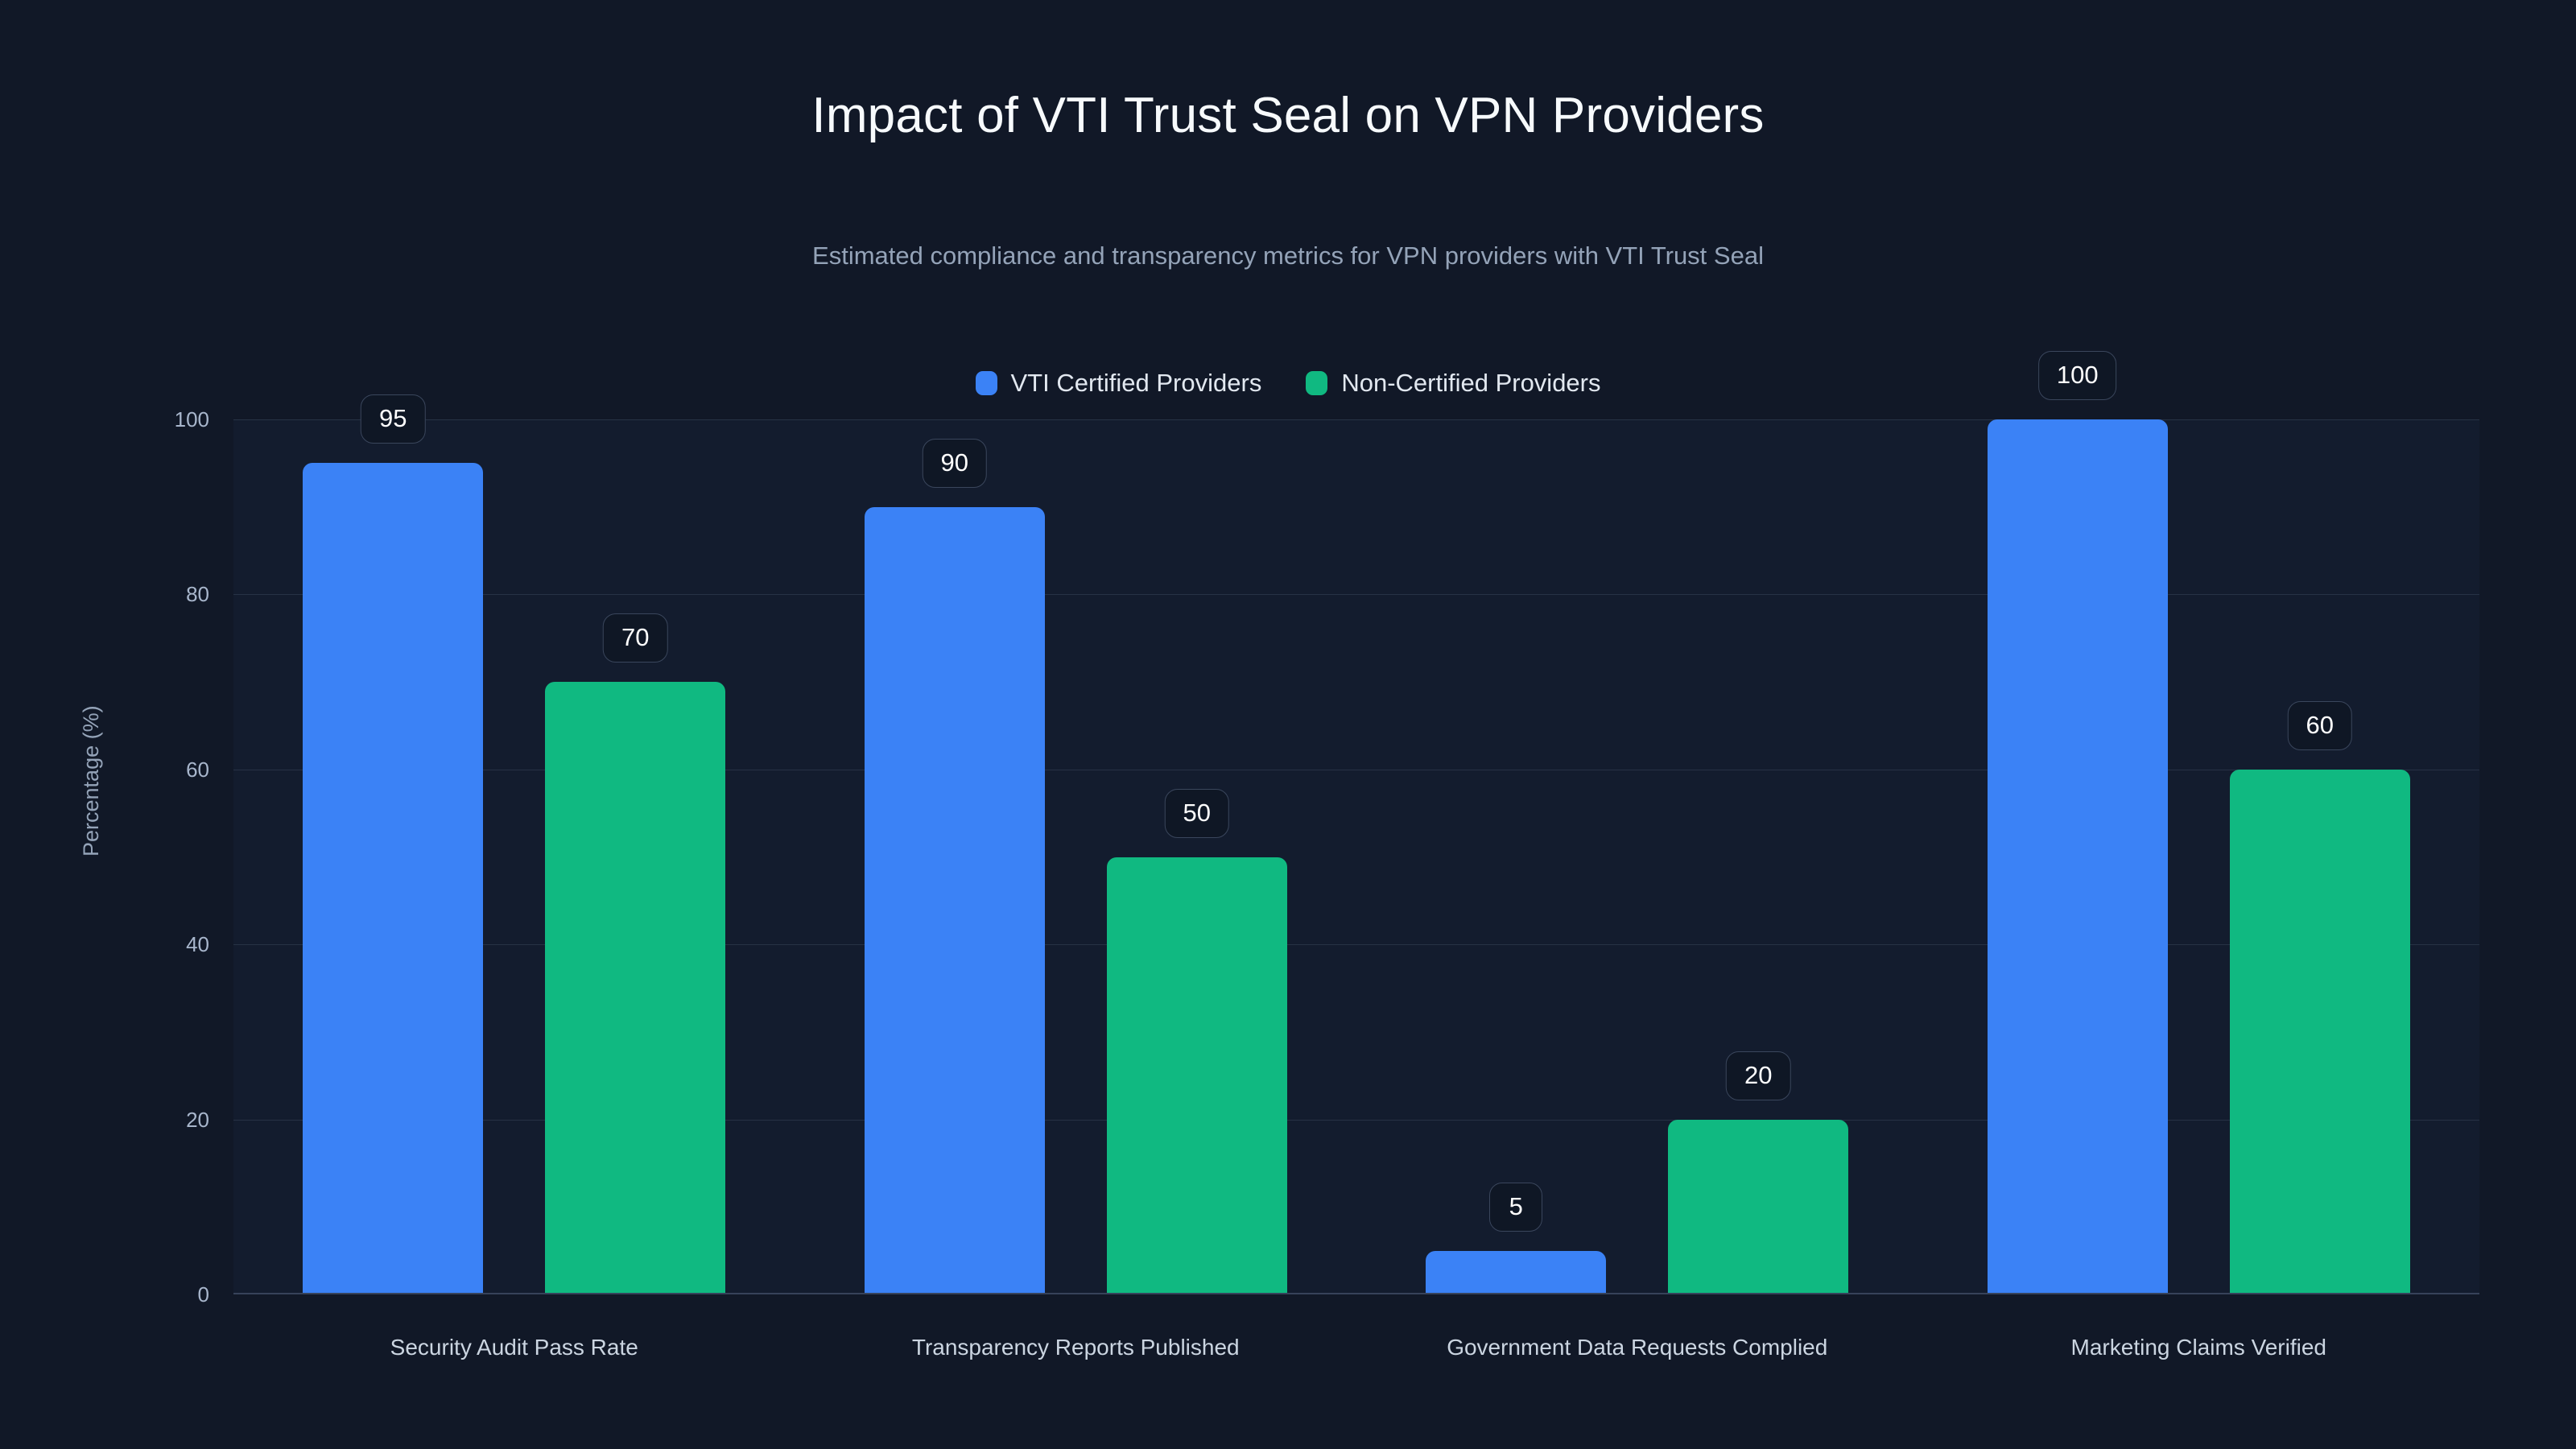 The height and width of the screenshot is (1449, 2576). Describe the element at coordinates (2319, 725) in the screenshot. I see `bar-value-label: 60` at that location.